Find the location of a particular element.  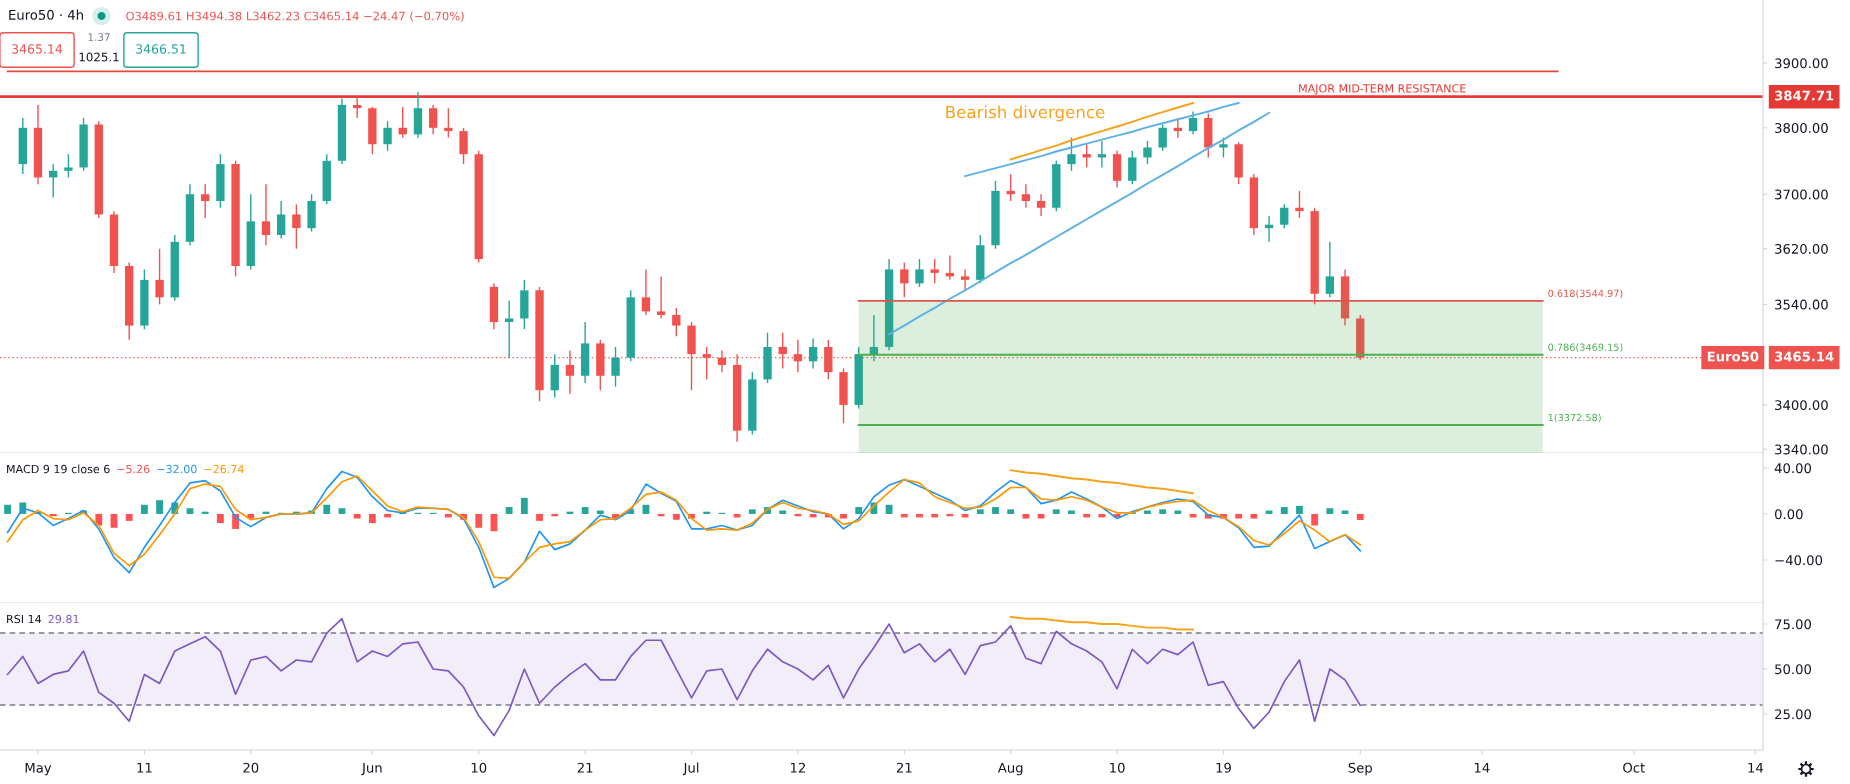

y-tick-label: 3900.00 is located at coordinates (1801, 63).